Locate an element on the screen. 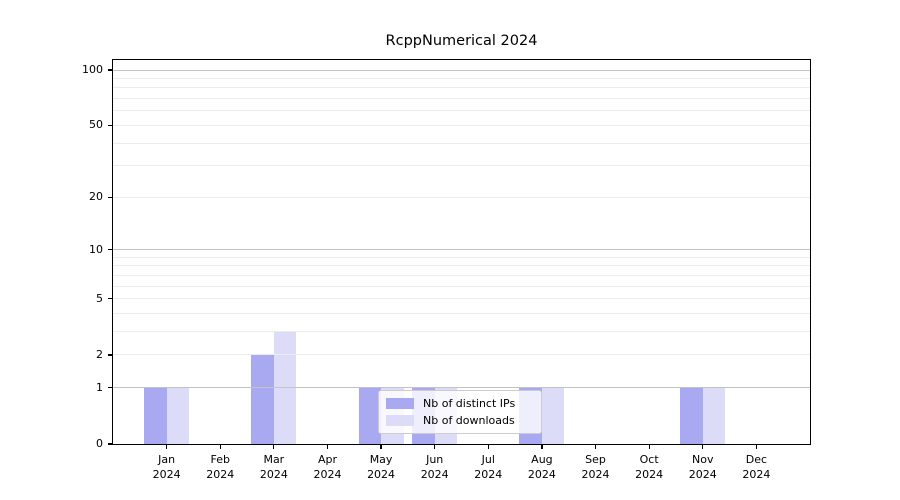 The image size is (900, 500). x-tick-label: Jan 2024 is located at coordinates (166, 467).